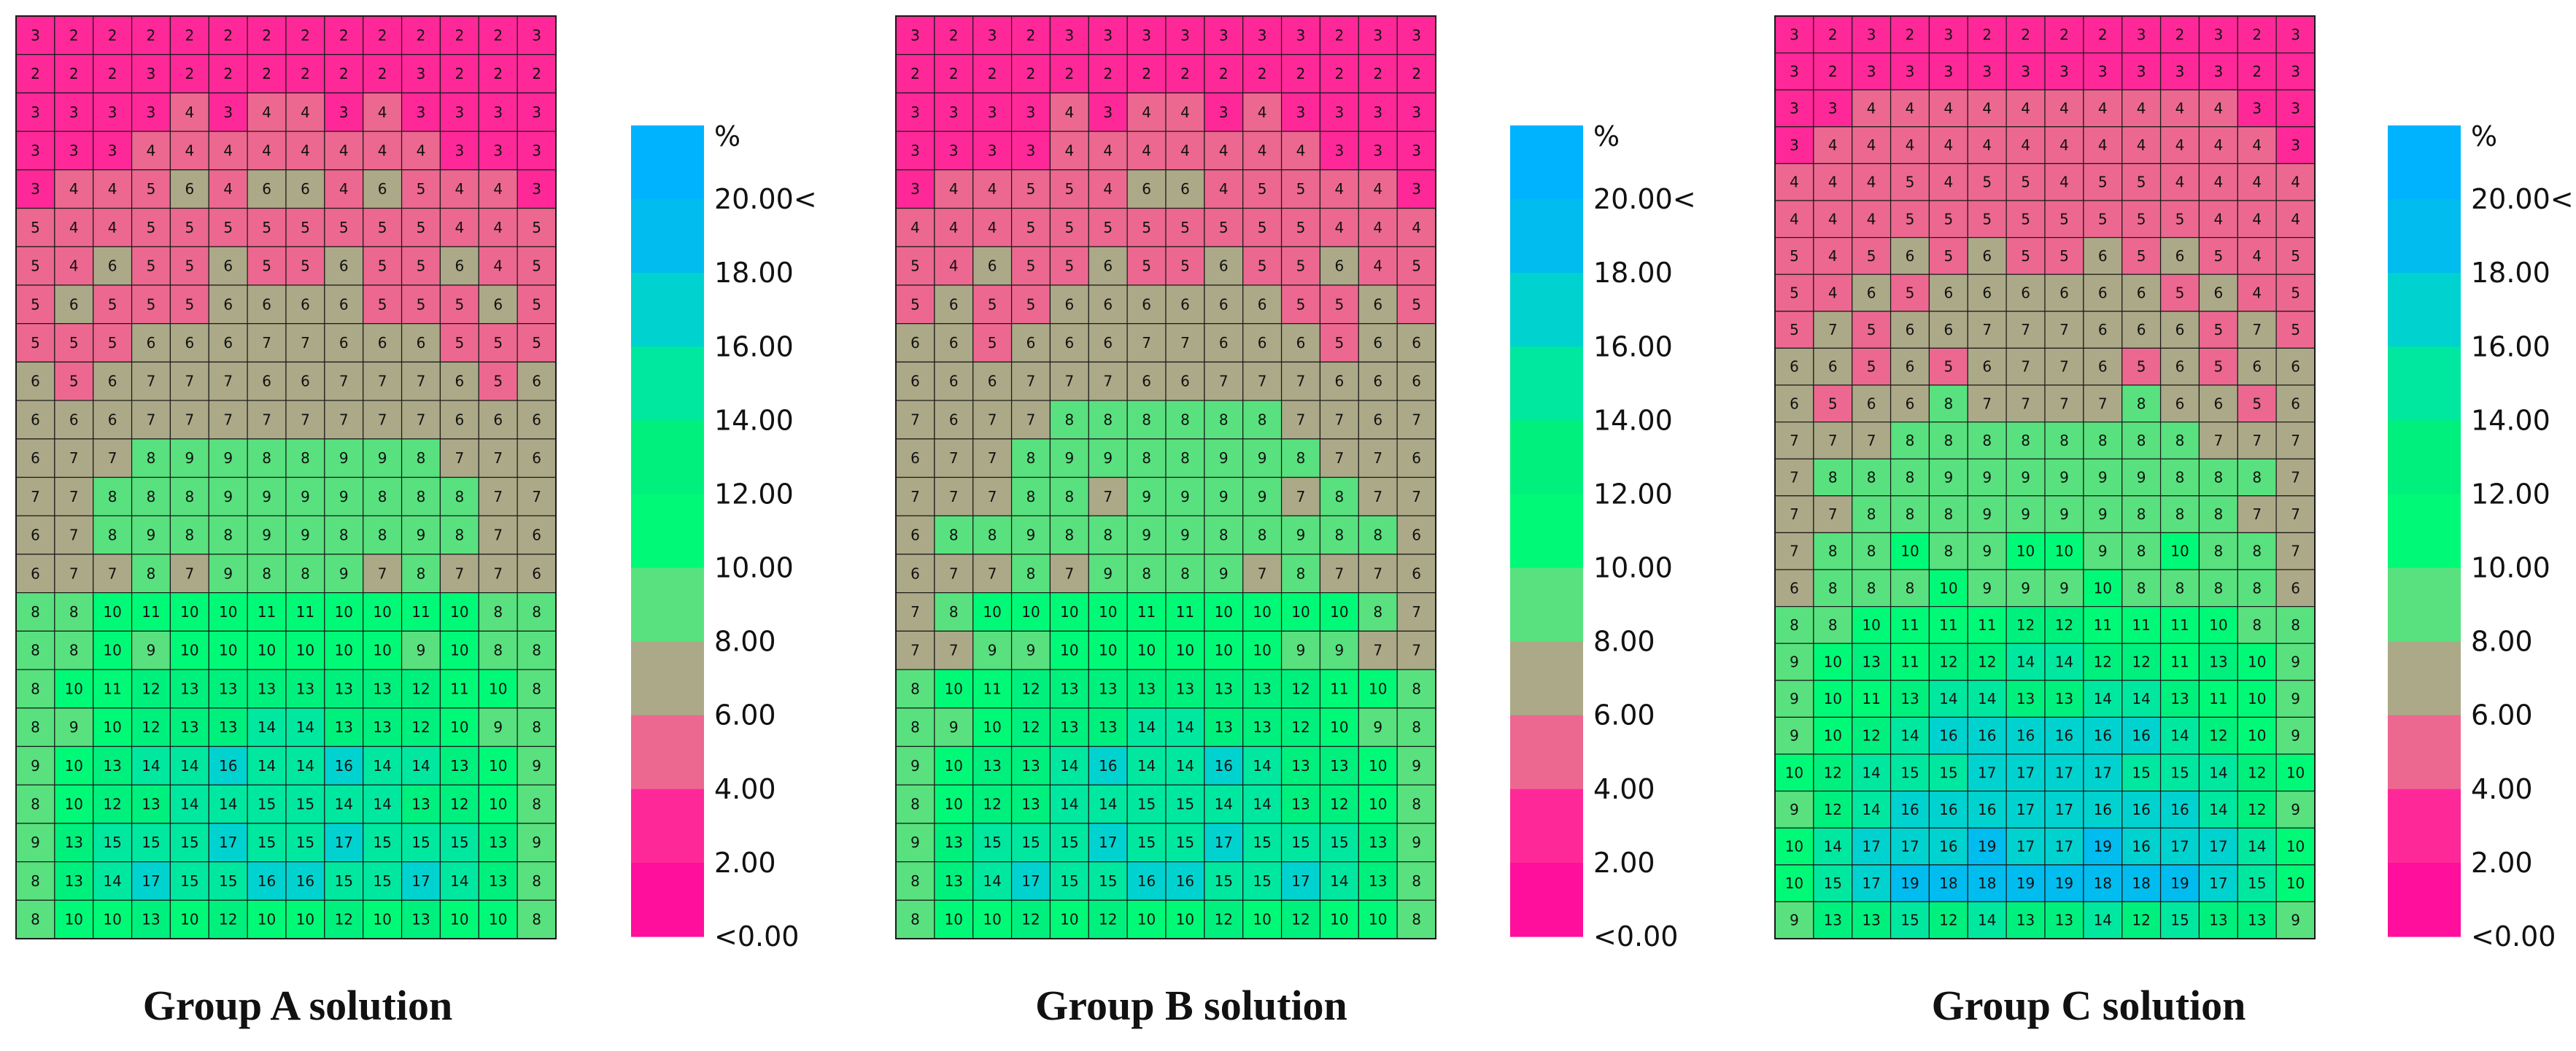  What do you see at coordinates (2510, 420) in the screenshot?
I see `legend-tick-label: 14.00` at bounding box center [2510, 420].